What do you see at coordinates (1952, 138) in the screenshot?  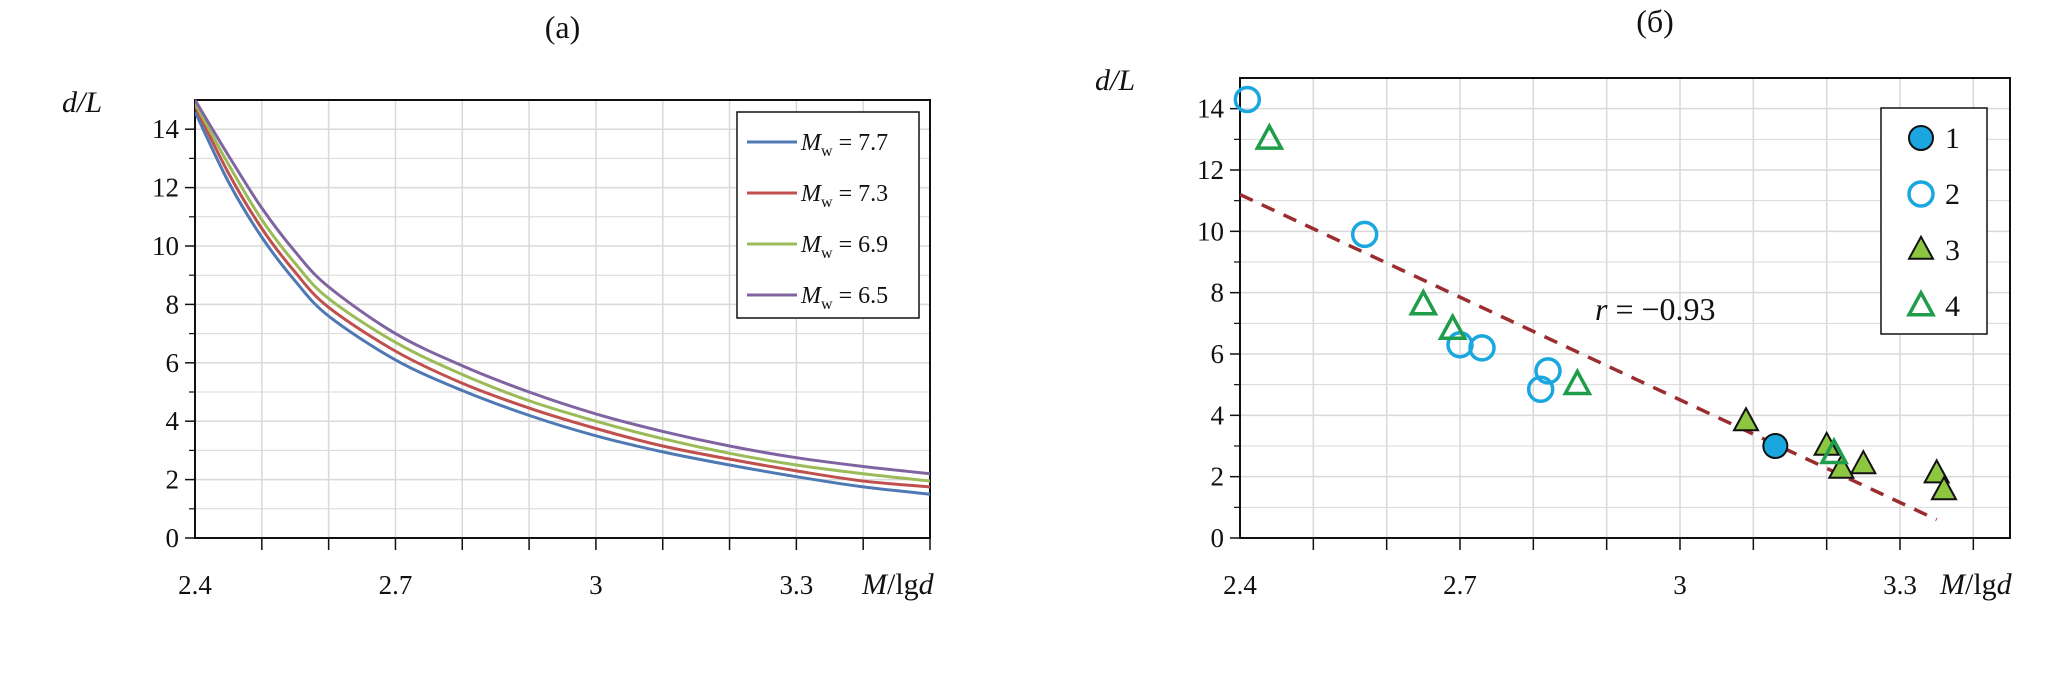 I see `legend-label: 1` at bounding box center [1952, 138].